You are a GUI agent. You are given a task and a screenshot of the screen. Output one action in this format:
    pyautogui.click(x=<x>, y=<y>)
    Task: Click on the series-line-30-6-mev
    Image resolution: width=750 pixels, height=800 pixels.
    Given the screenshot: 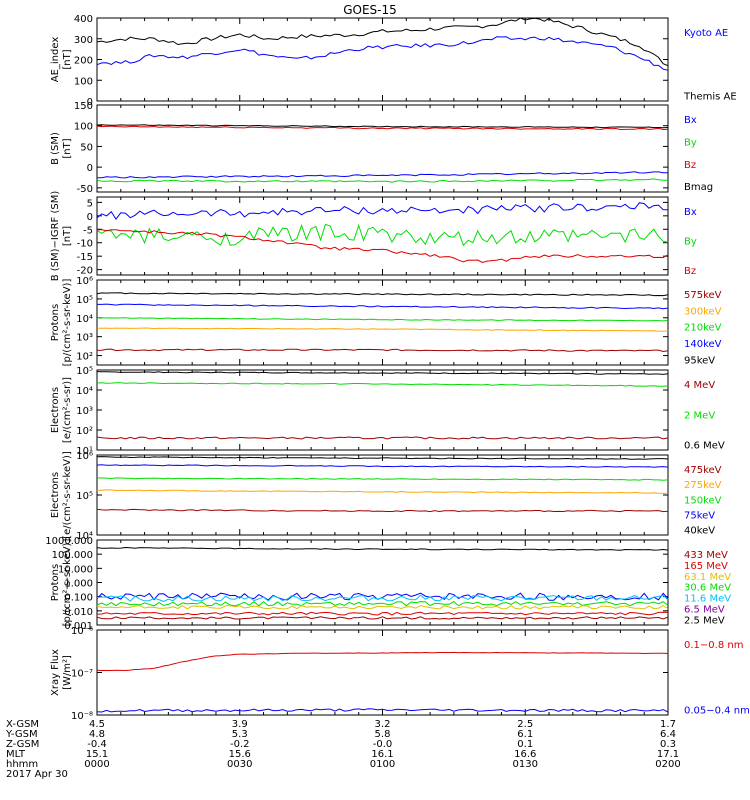 What is the action you would take?
    pyautogui.click(x=382, y=603)
    